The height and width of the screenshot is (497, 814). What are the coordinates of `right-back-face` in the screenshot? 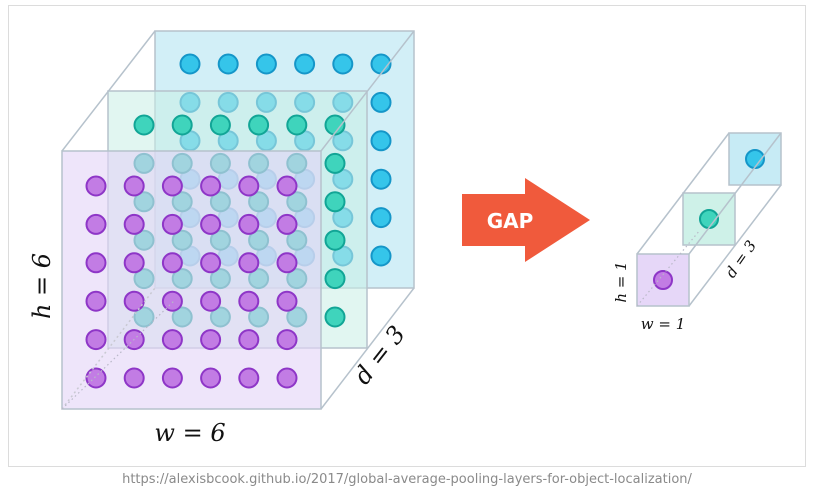 It's located at (755, 159).